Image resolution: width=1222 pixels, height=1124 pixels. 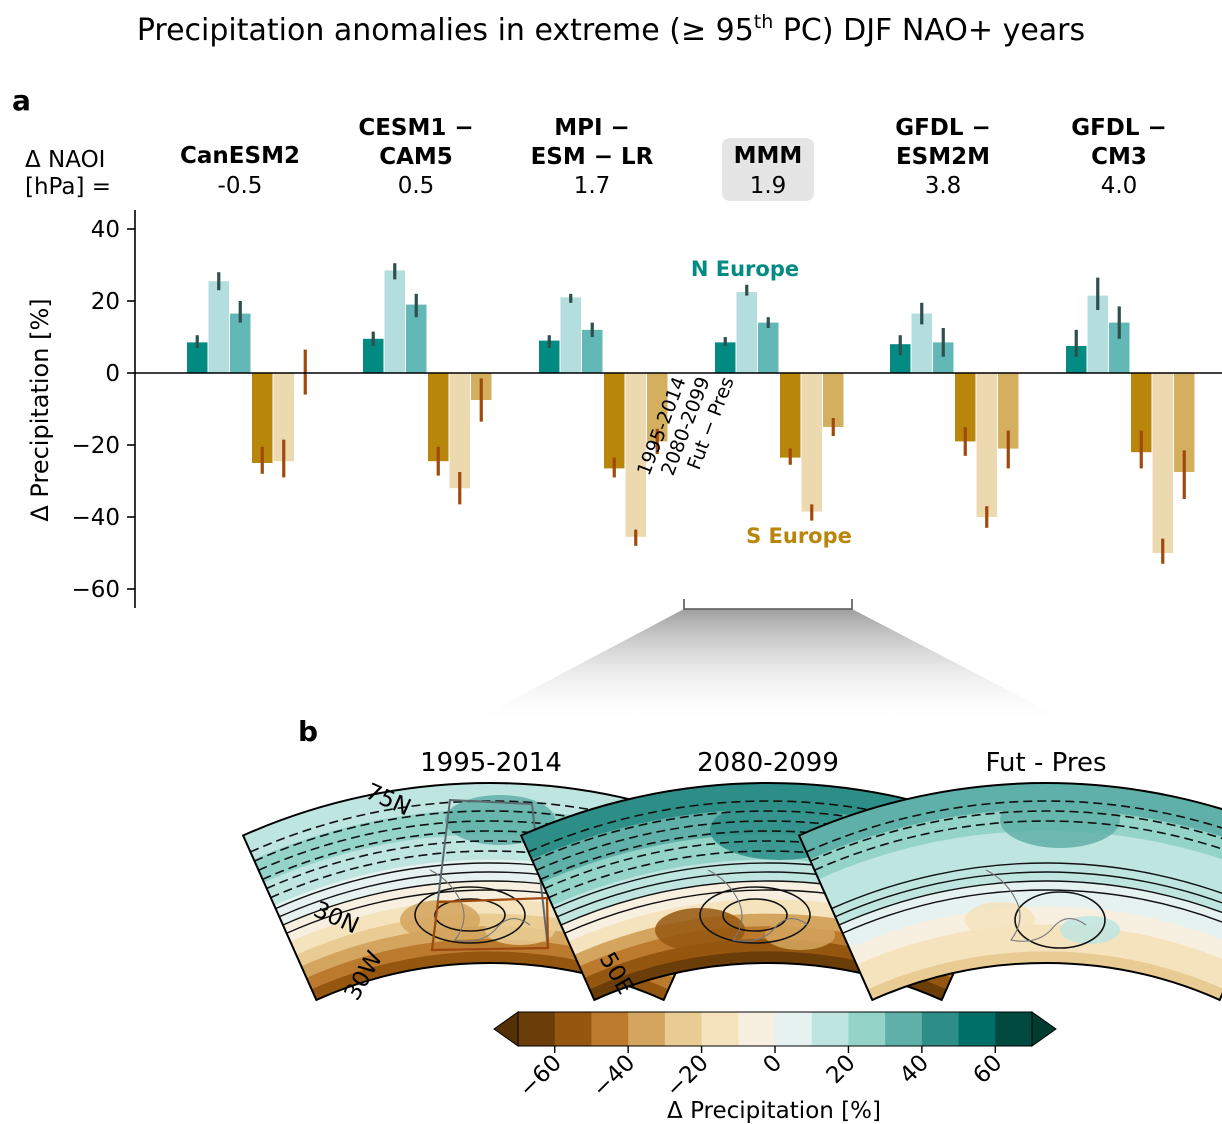 I want to click on y-tick-label: −40, so click(x=95, y=518).